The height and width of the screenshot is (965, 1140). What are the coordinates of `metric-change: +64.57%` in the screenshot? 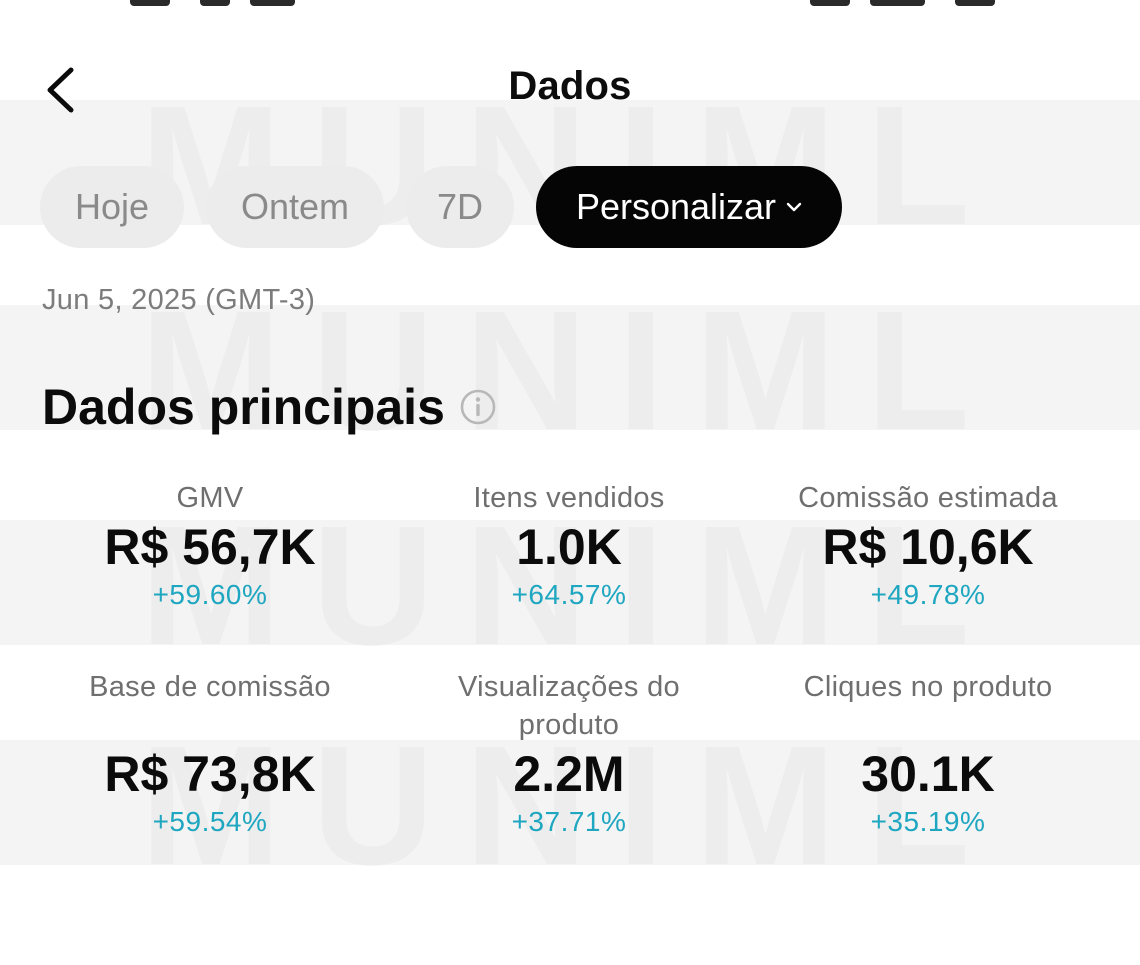 It's located at (569, 594).